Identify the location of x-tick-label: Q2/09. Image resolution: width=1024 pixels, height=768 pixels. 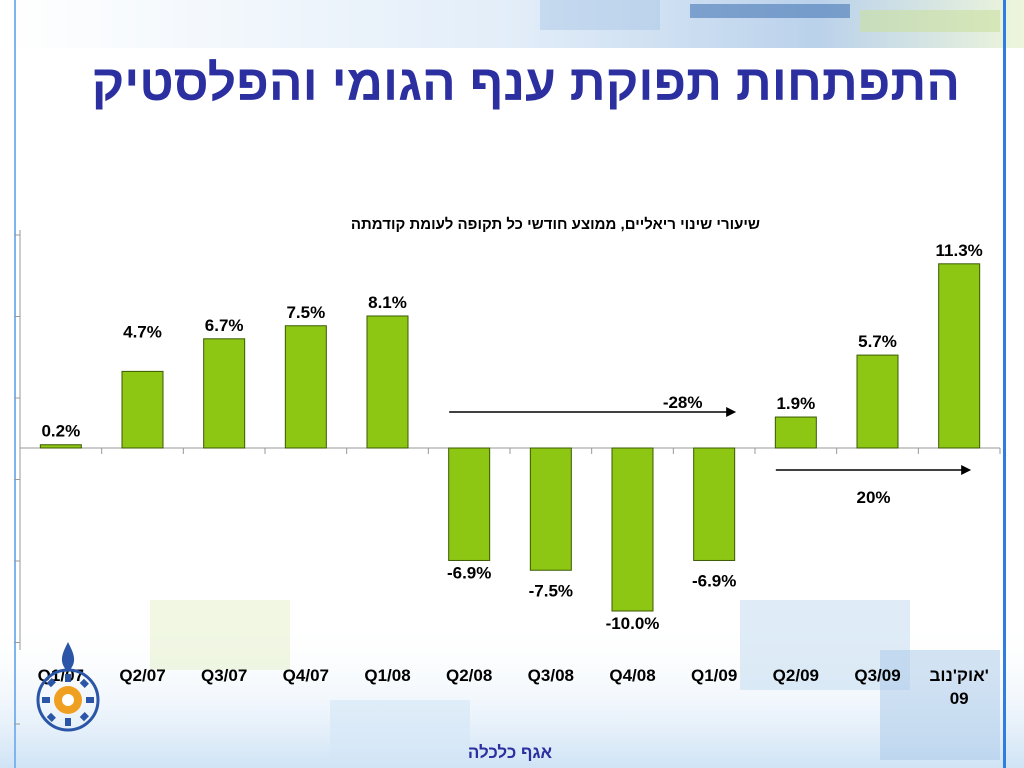
(796, 675).